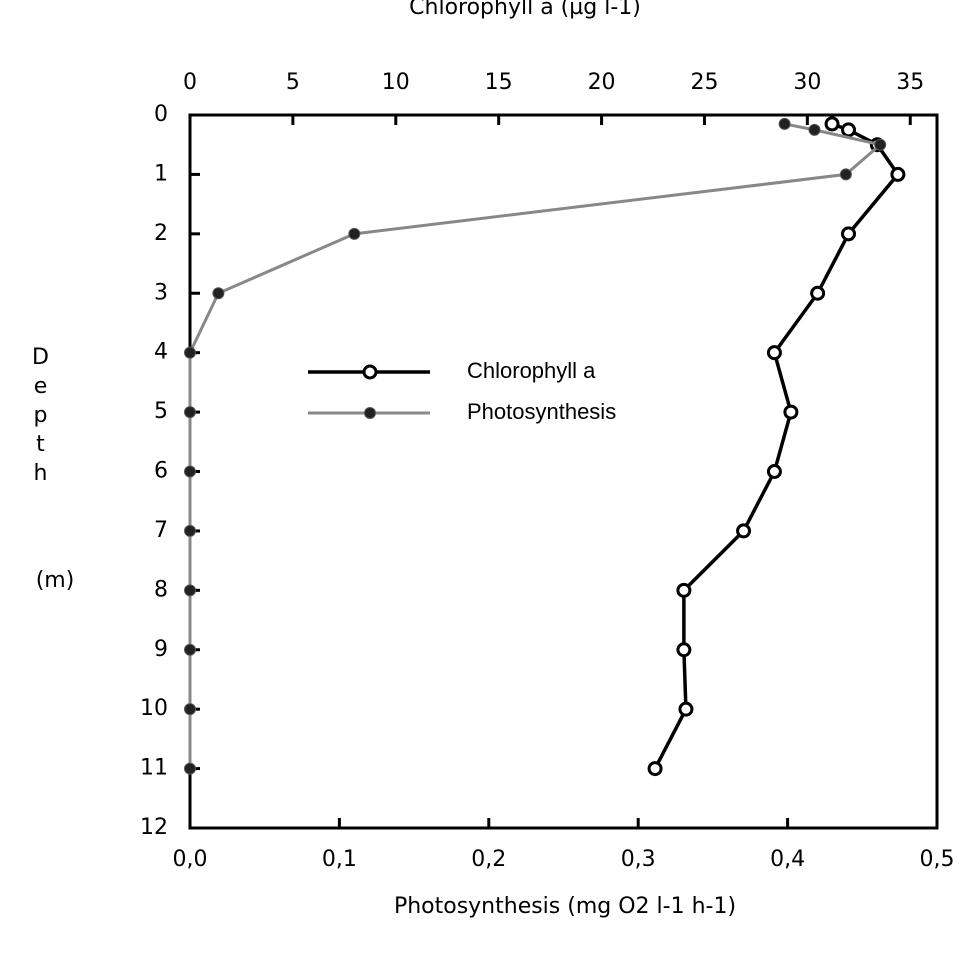 The width and height of the screenshot is (973, 954). Describe the element at coordinates (154, 768) in the screenshot. I see `y-tick-label: 11` at that location.